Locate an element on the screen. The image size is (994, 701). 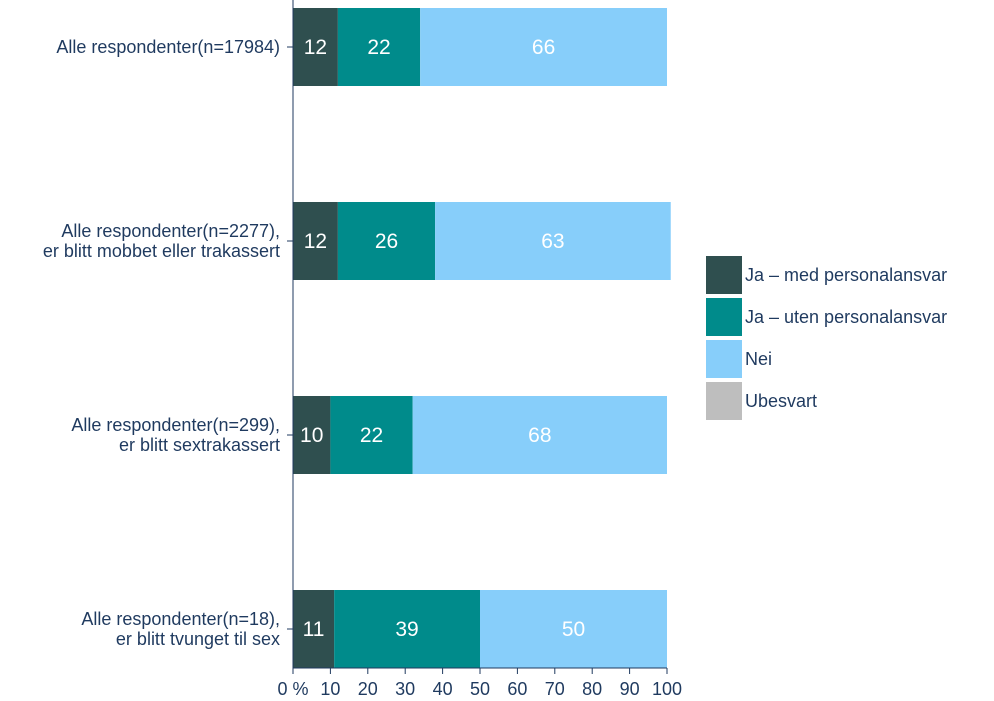
bar-value-label: 66 is located at coordinates (543, 47).